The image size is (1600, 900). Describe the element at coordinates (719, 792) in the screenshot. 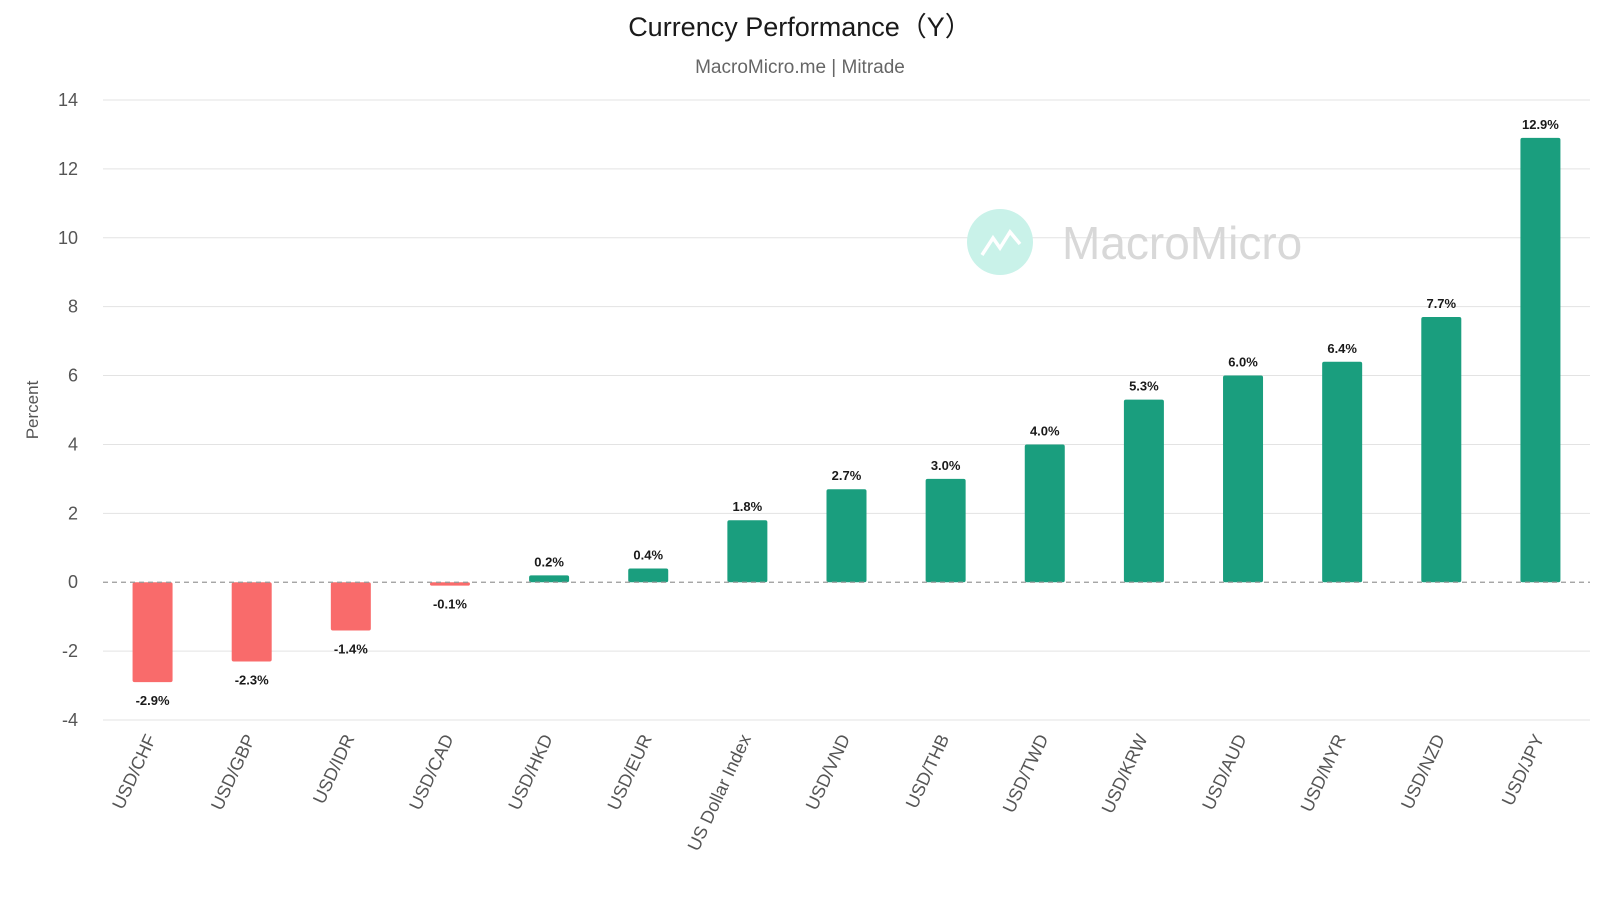

I see `x-tick-label: US Dollar Index` at that location.